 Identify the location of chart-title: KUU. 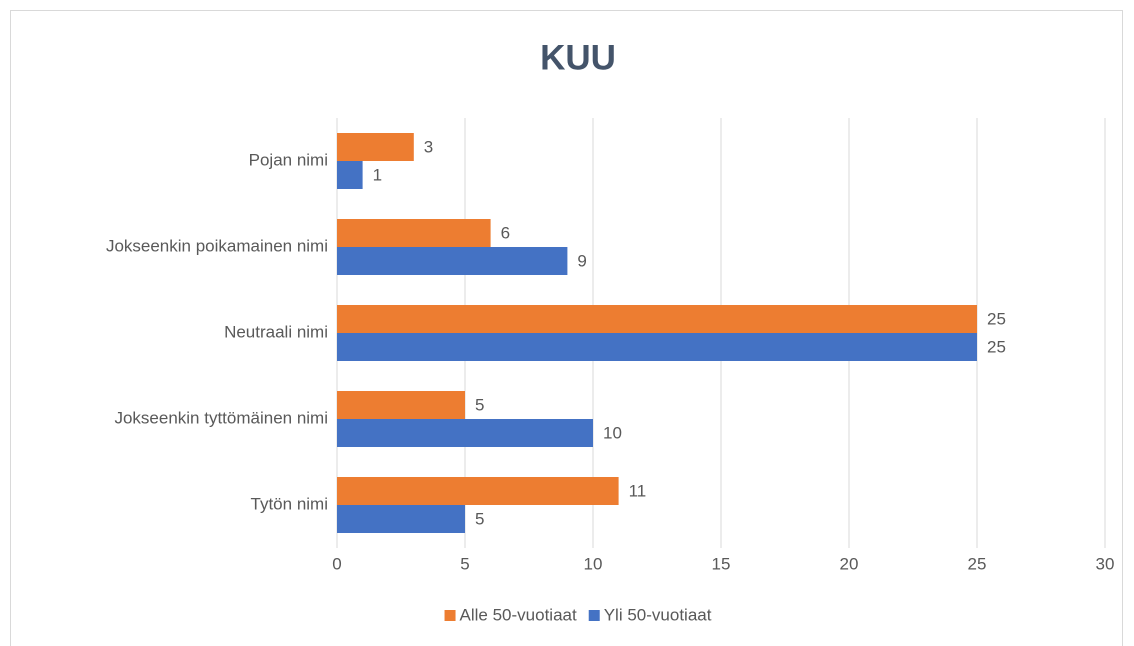
(578, 57).